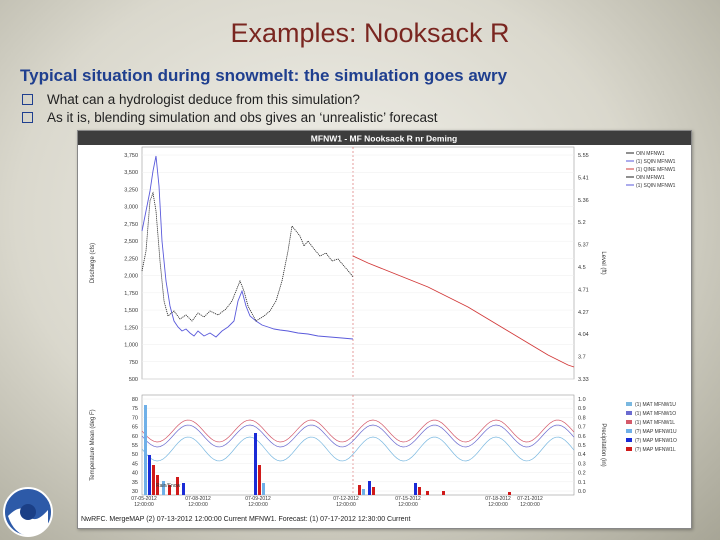 The height and width of the screenshot is (540, 720). I want to click on top-ylabel-left: Discharge (cfs), so click(93, 263).